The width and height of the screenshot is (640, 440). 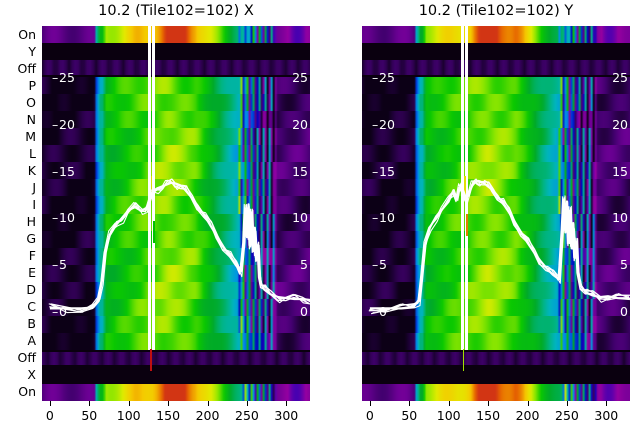 I want to click on inner-tick-label: –15, so click(x=63, y=171).